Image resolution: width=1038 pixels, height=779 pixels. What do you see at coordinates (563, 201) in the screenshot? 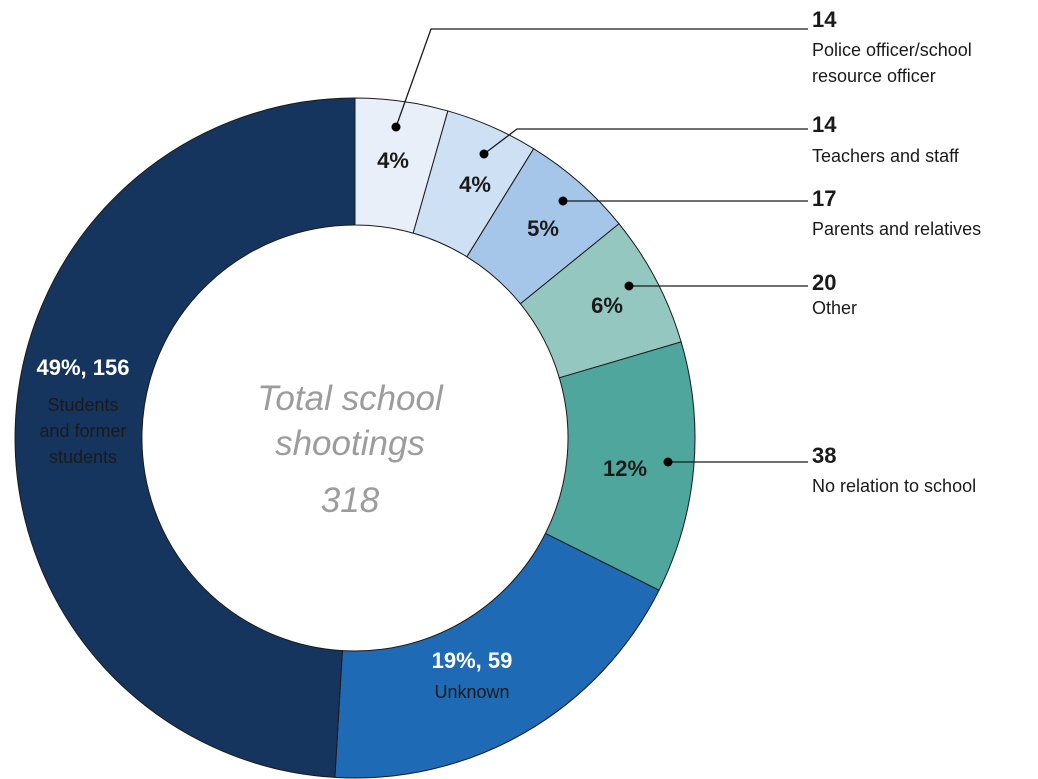
I see `callout-dot-parents-and-relatives` at bounding box center [563, 201].